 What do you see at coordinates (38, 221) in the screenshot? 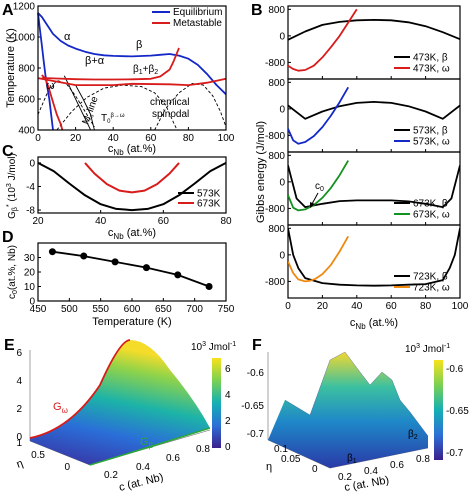
I see `panel-c-xtick-label: 20` at bounding box center [38, 221].